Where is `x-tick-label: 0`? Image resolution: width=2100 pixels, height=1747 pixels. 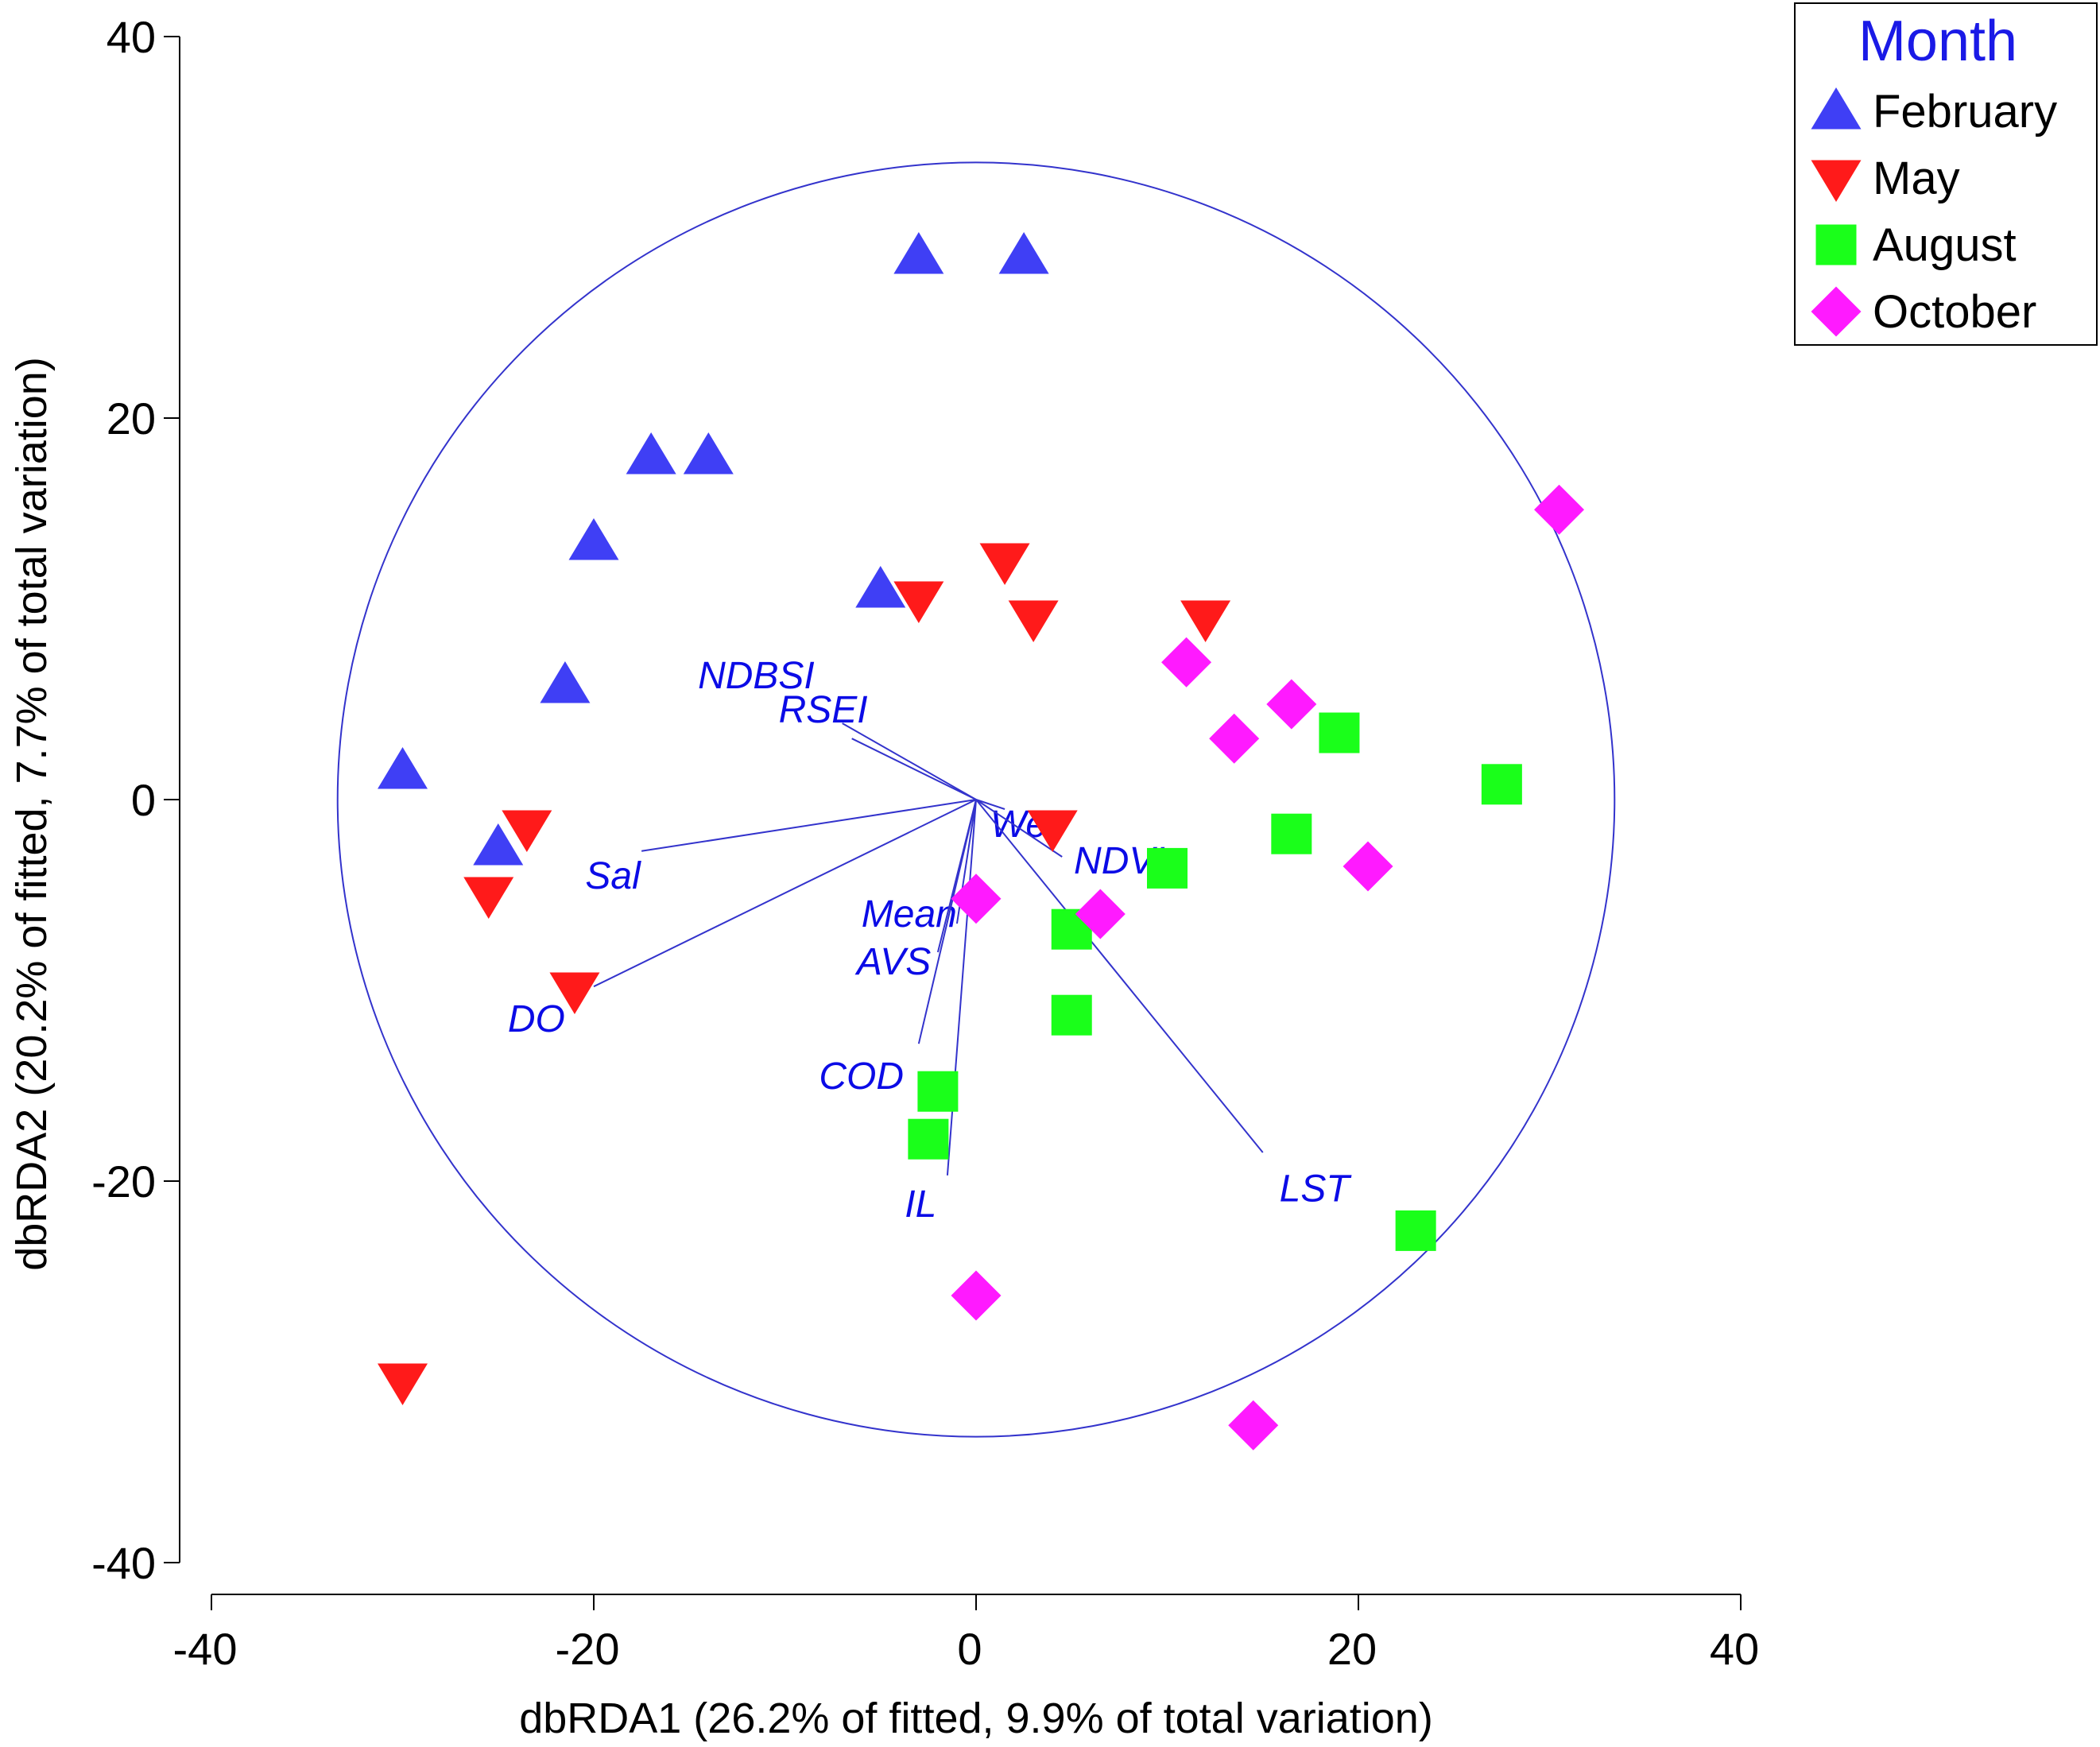 x-tick-label: 0 is located at coordinates (969, 1649).